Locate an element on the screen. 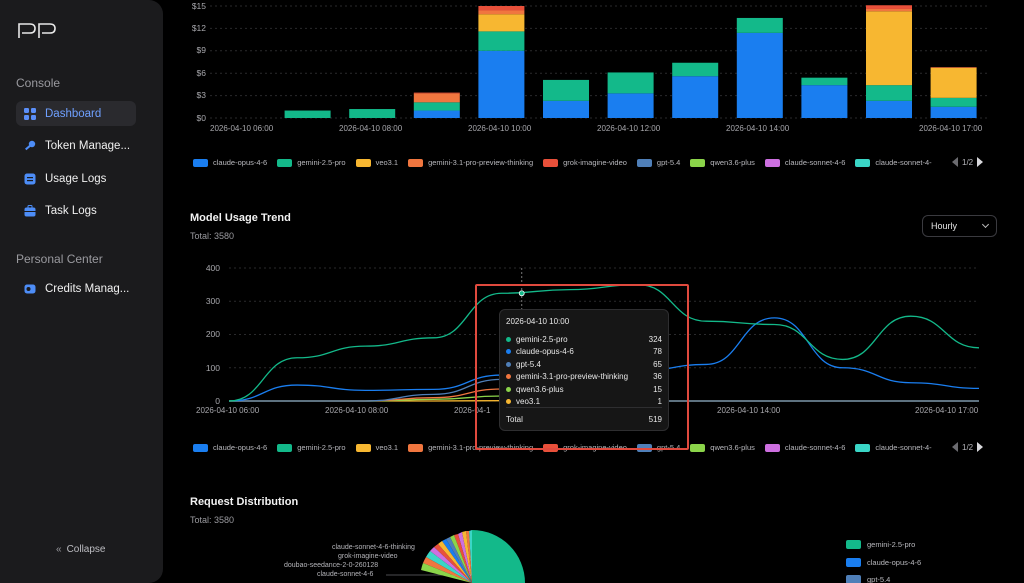  tooltip-series-name: gemini-2.5-pro is located at coordinates (542, 339).